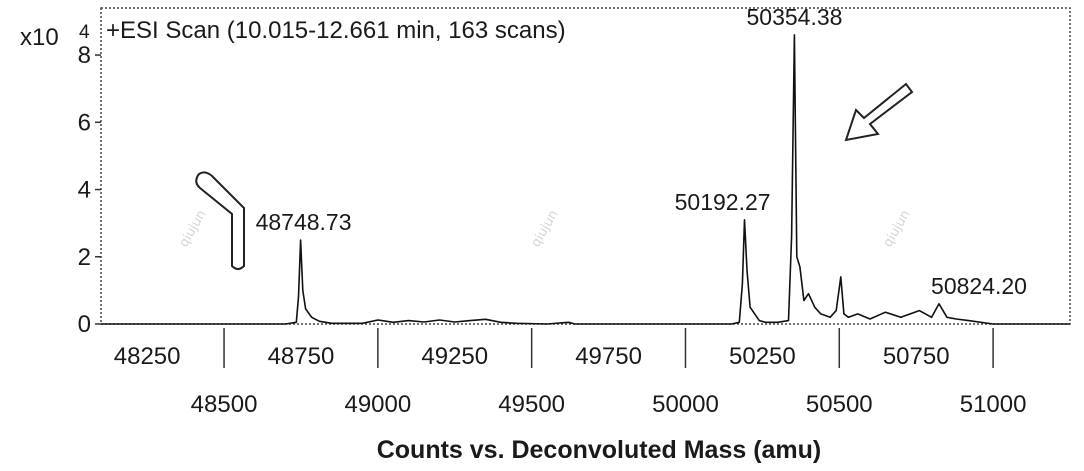 This screenshot has height=471, width=1084. I want to click on x-tick-label-49000: 49000, so click(377, 404).